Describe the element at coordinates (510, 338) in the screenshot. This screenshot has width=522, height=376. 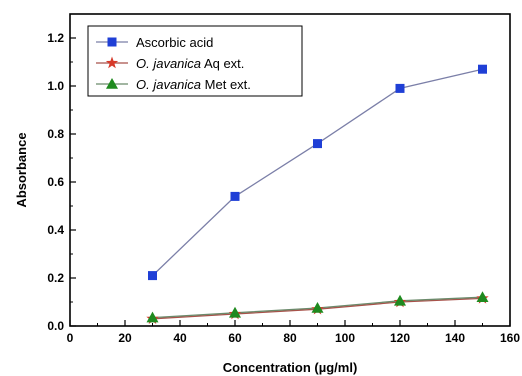
I see `x-tick-label: 160` at that location.